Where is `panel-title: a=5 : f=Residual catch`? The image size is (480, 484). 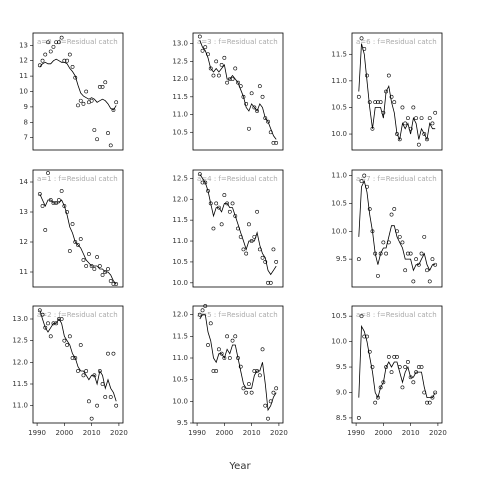
panel-title: a=5 : f=Residual catch is located at coordinates (237, 315).